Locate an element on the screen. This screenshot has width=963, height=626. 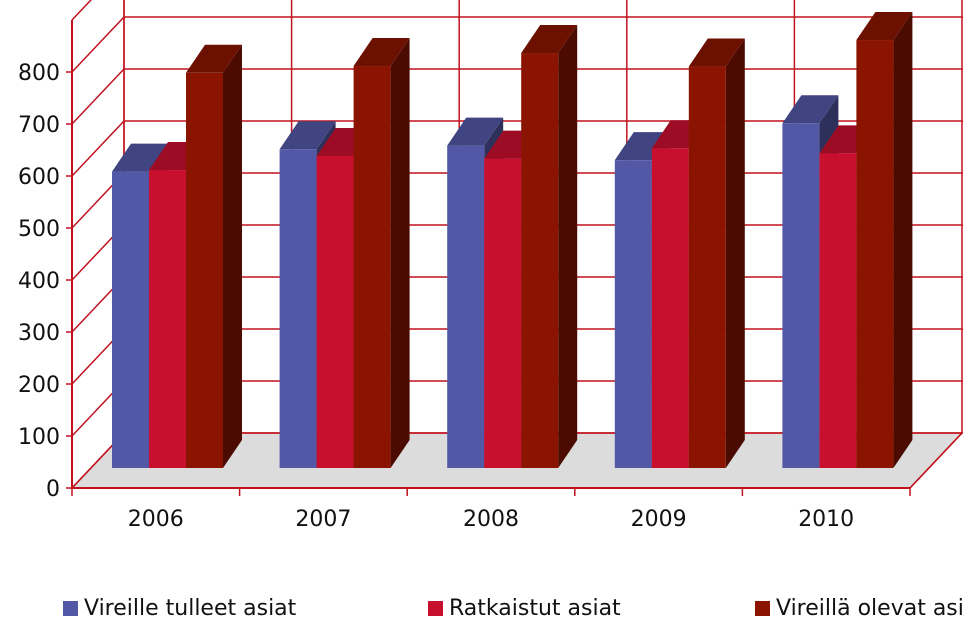
legend-item-vireilla-olevat: Vireillä olevat asiat is located at coordinates (859, 608).